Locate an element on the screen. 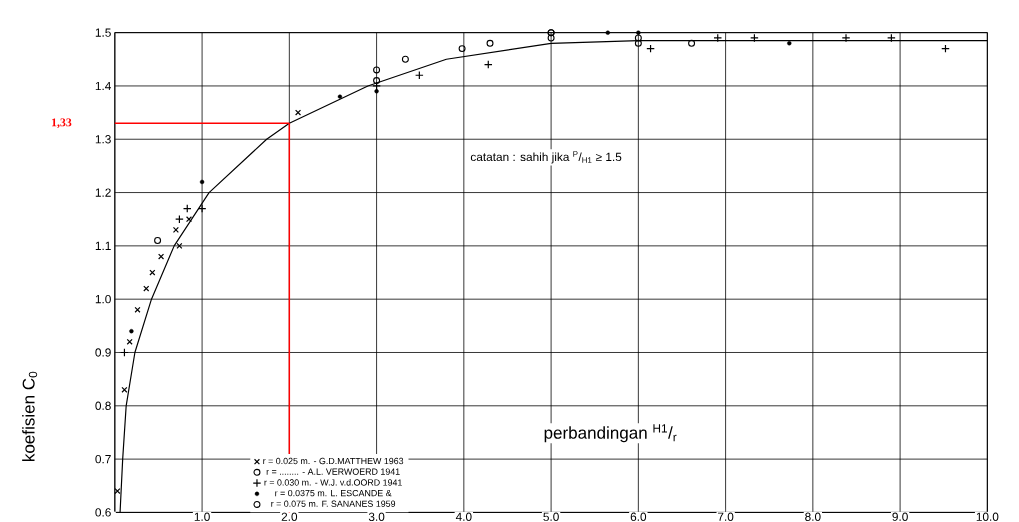 This screenshot has height=522, width=1019. y-tick-label: 1.0 is located at coordinates (103, 299).